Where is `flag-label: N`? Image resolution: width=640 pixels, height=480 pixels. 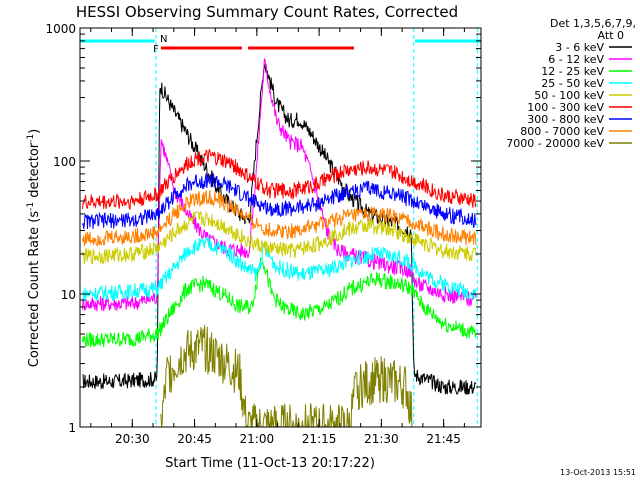 flag-label: N is located at coordinates (163, 39).